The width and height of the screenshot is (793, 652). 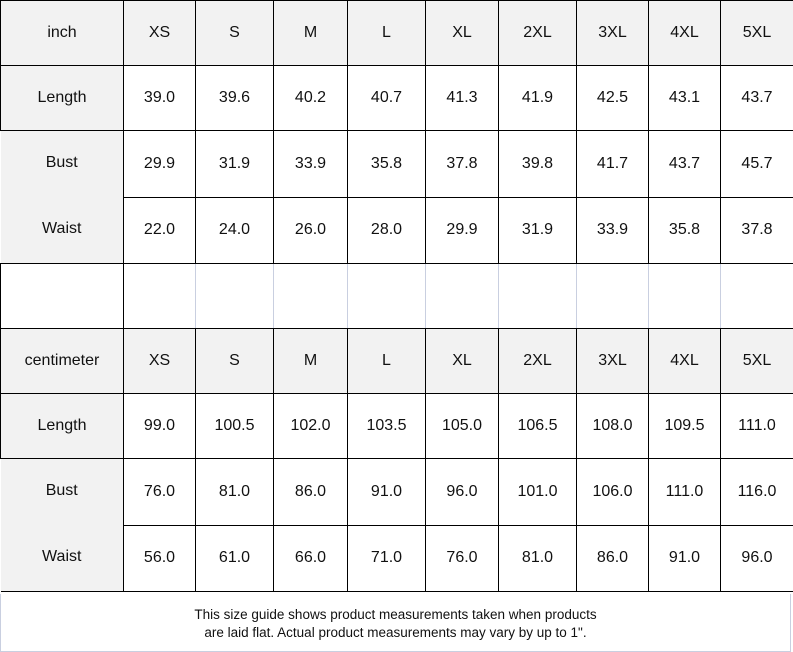 I want to click on value-cell: 116.0, so click(x=756, y=492).